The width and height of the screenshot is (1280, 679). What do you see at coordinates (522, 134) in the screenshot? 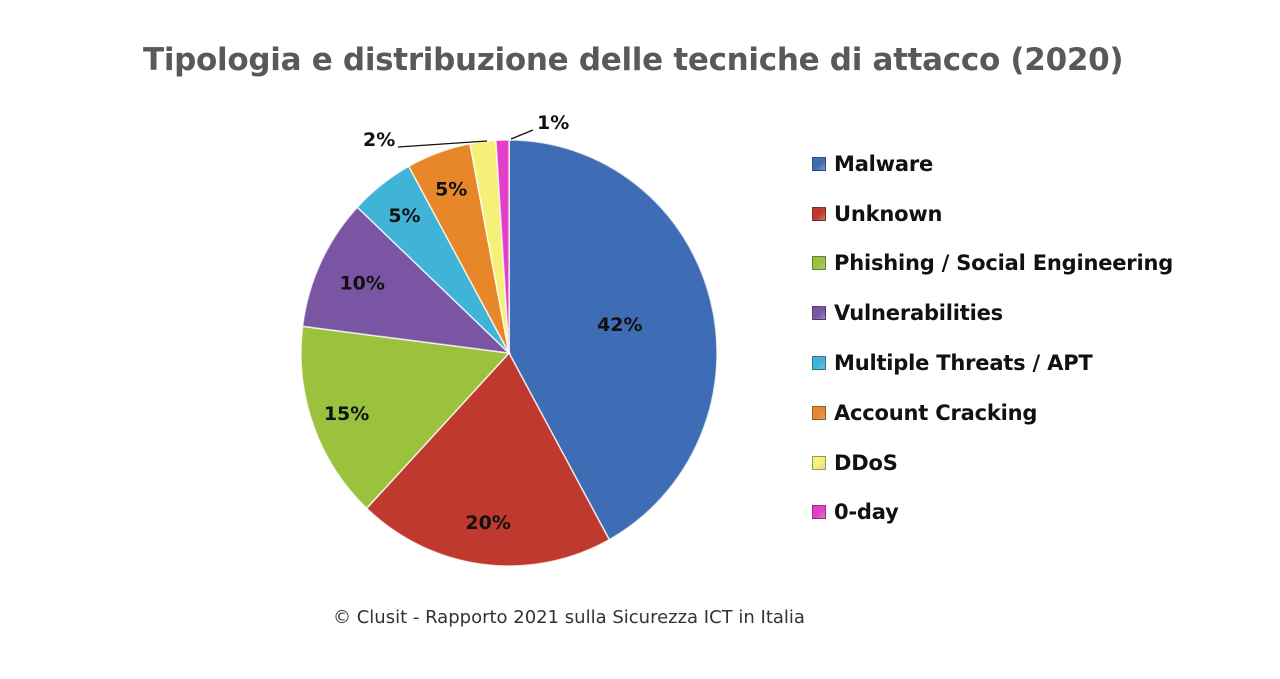
I see `leader-line-0-day` at bounding box center [522, 134].